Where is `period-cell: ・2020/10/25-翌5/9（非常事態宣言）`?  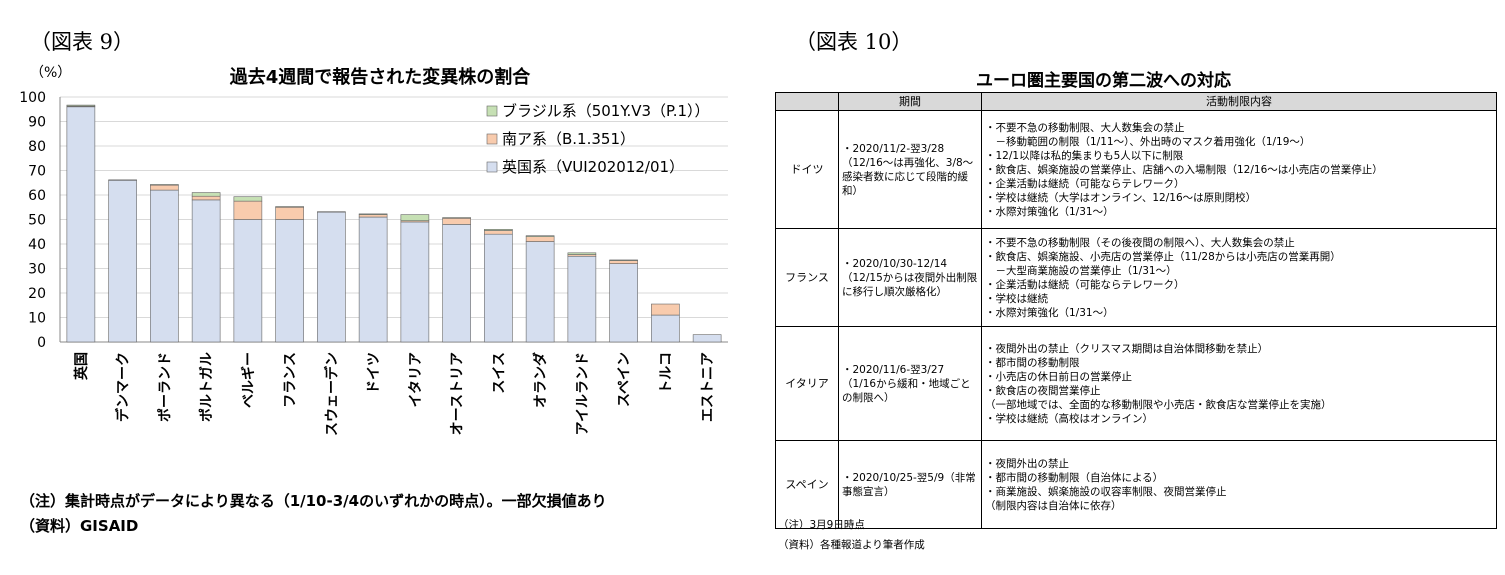 period-cell: ・2020/10/25-翌5/9（非常事態宣言） is located at coordinates (910, 484).